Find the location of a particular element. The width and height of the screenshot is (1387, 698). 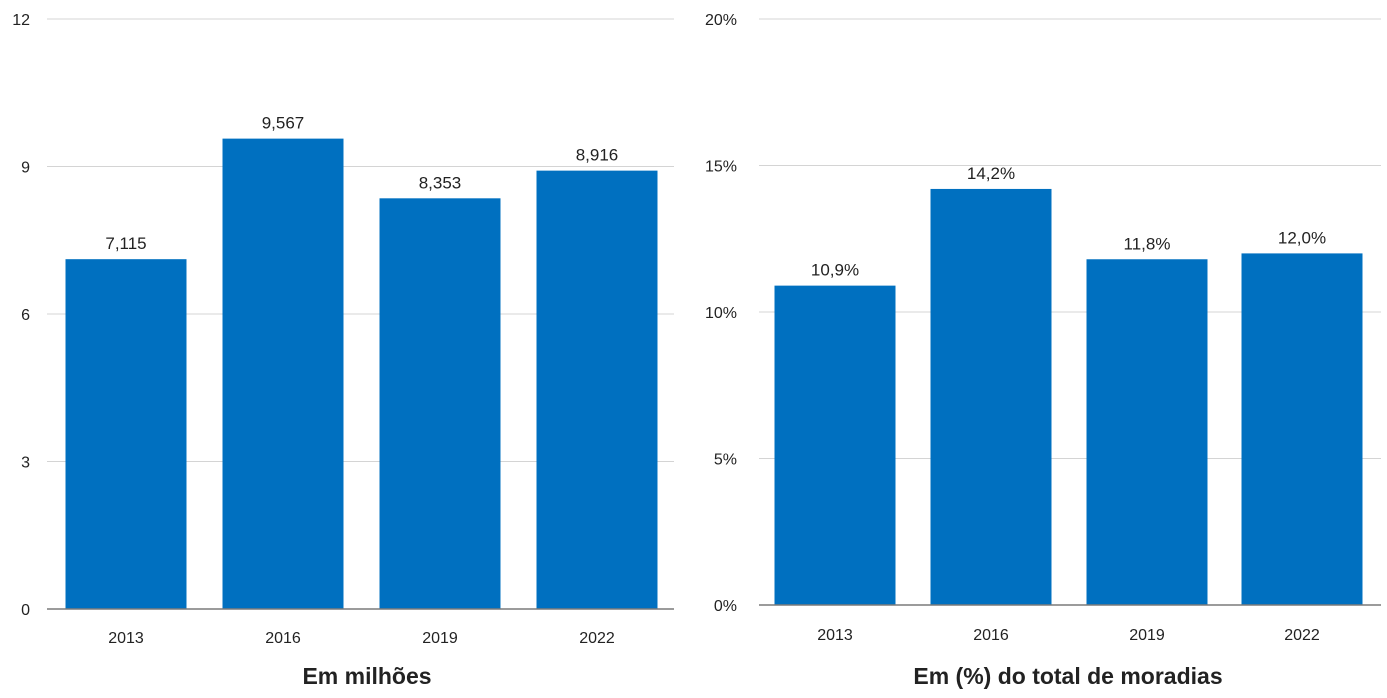

chart-percent-data-label-2022: 12,0% is located at coordinates (1302, 237).